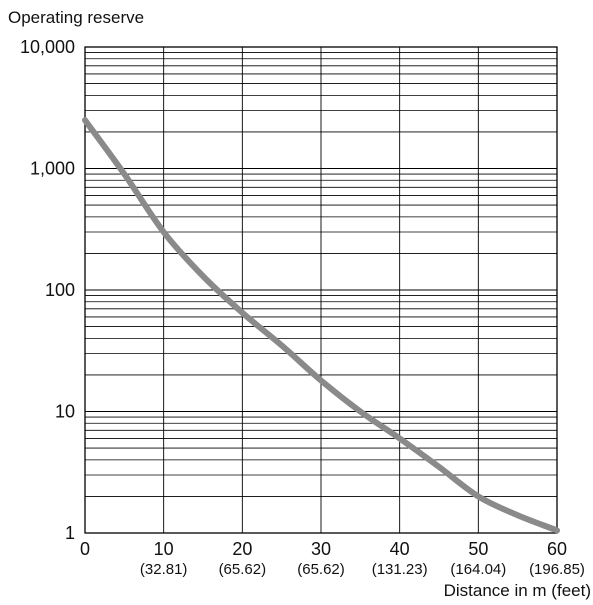 The width and height of the screenshot is (593, 605). What do you see at coordinates (70, 533) in the screenshot?
I see `y-tick-label: 1` at bounding box center [70, 533].